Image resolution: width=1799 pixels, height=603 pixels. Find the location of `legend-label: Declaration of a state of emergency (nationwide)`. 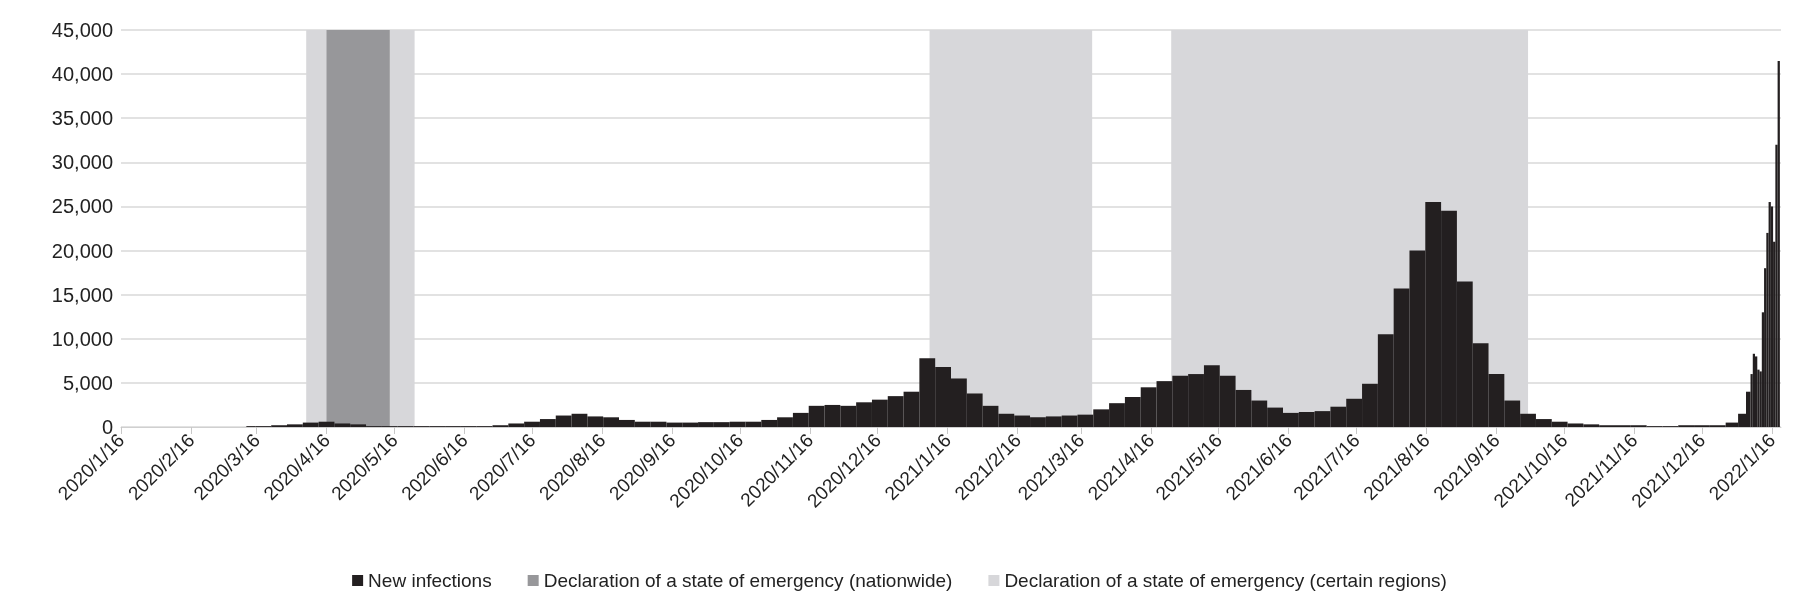

legend-label: Declaration of a state of emergency (nationwide) is located at coordinates (748, 580).